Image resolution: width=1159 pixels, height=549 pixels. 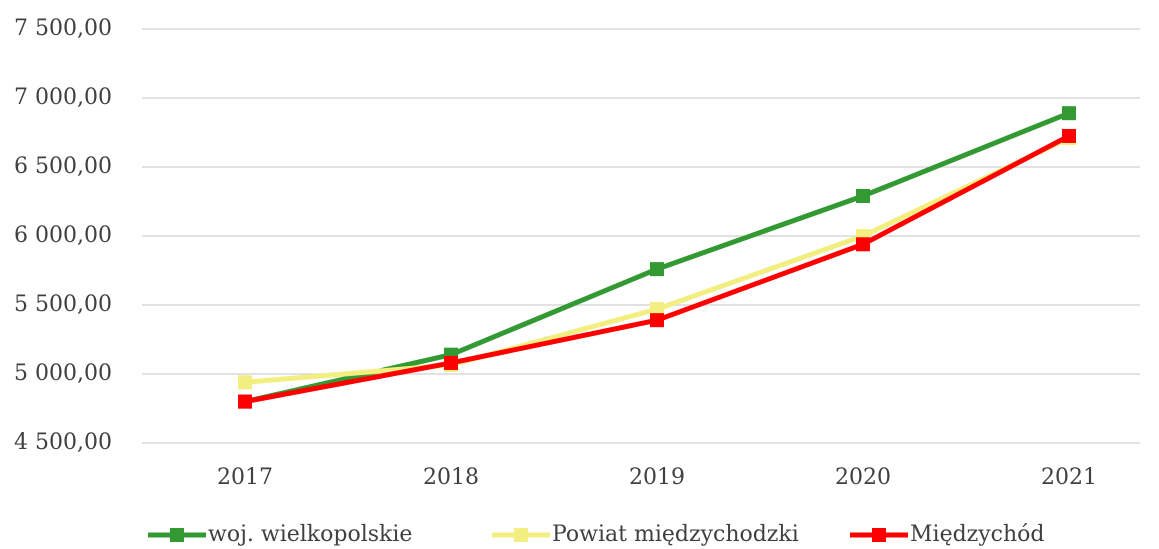 What do you see at coordinates (977, 534) in the screenshot?
I see `legend-label: Międzychód` at bounding box center [977, 534].